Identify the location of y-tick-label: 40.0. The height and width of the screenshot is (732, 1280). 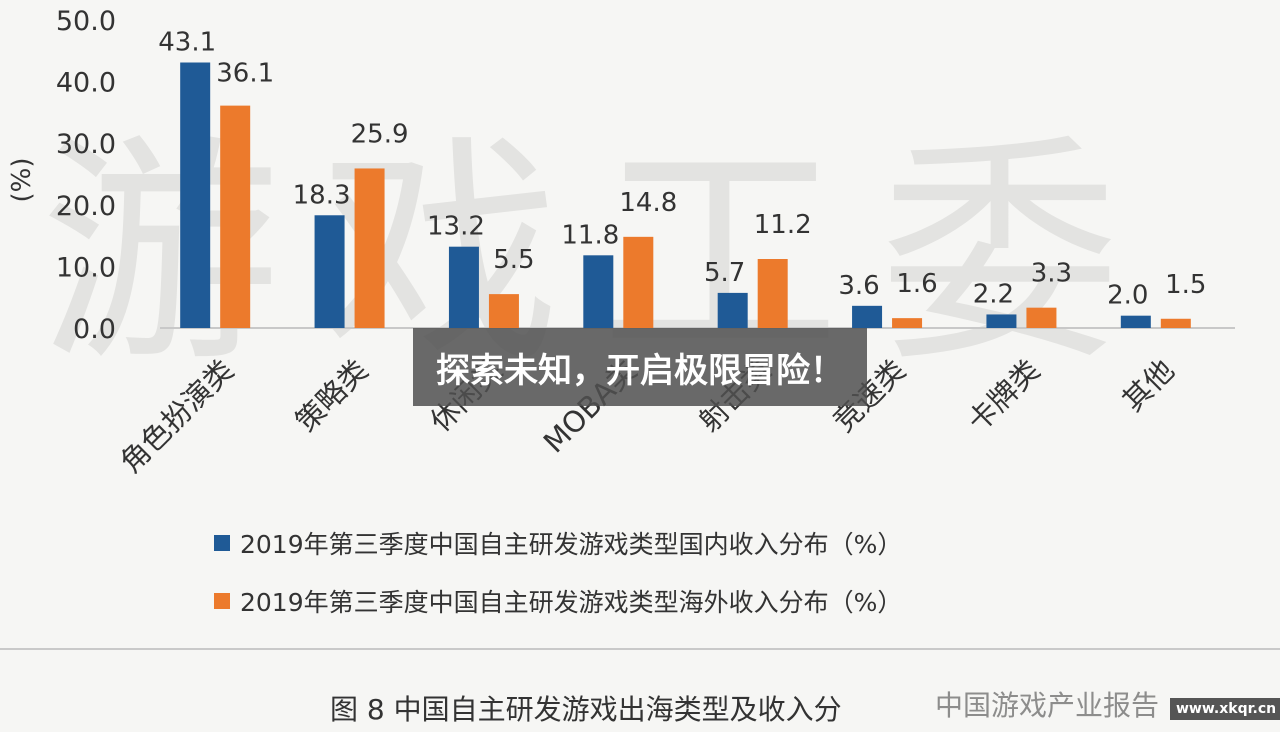
(86, 83).